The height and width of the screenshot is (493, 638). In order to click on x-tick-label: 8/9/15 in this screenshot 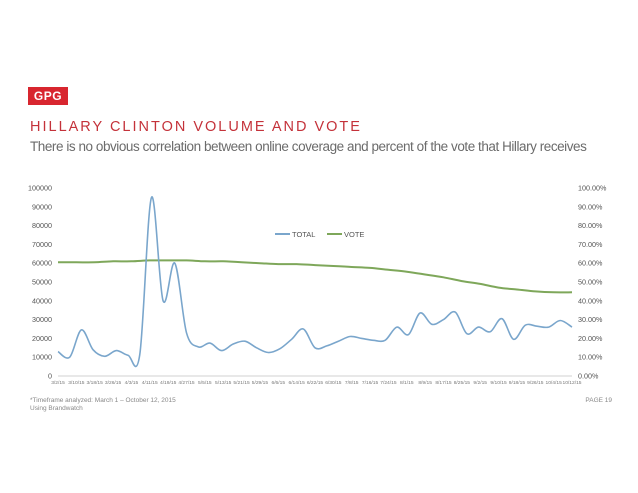, I will do `click(425, 383)`.